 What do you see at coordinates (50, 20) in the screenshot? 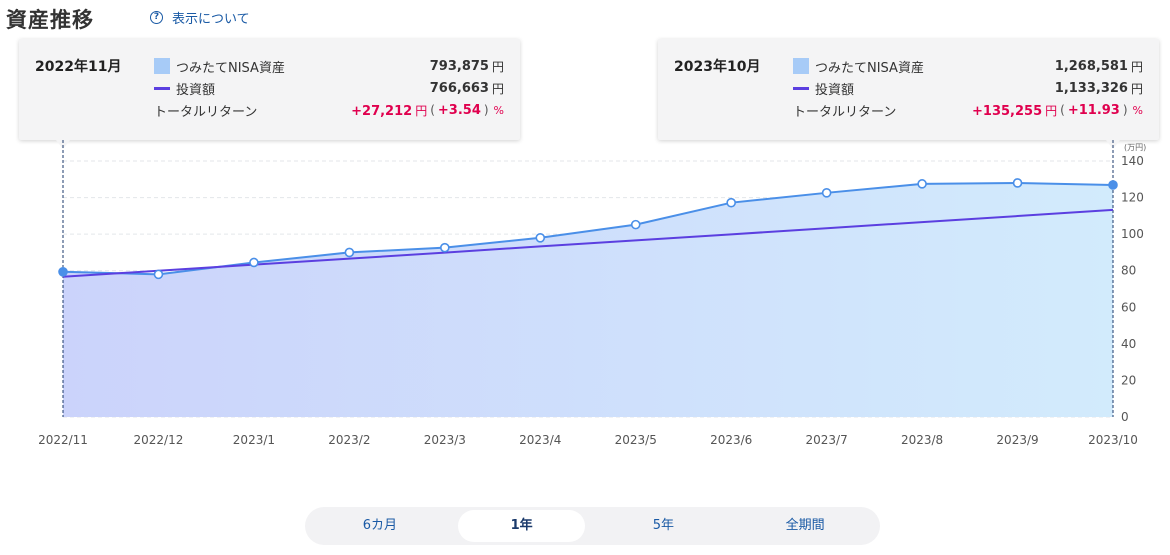
I see `page-title: 資産推移` at bounding box center [50, 20].